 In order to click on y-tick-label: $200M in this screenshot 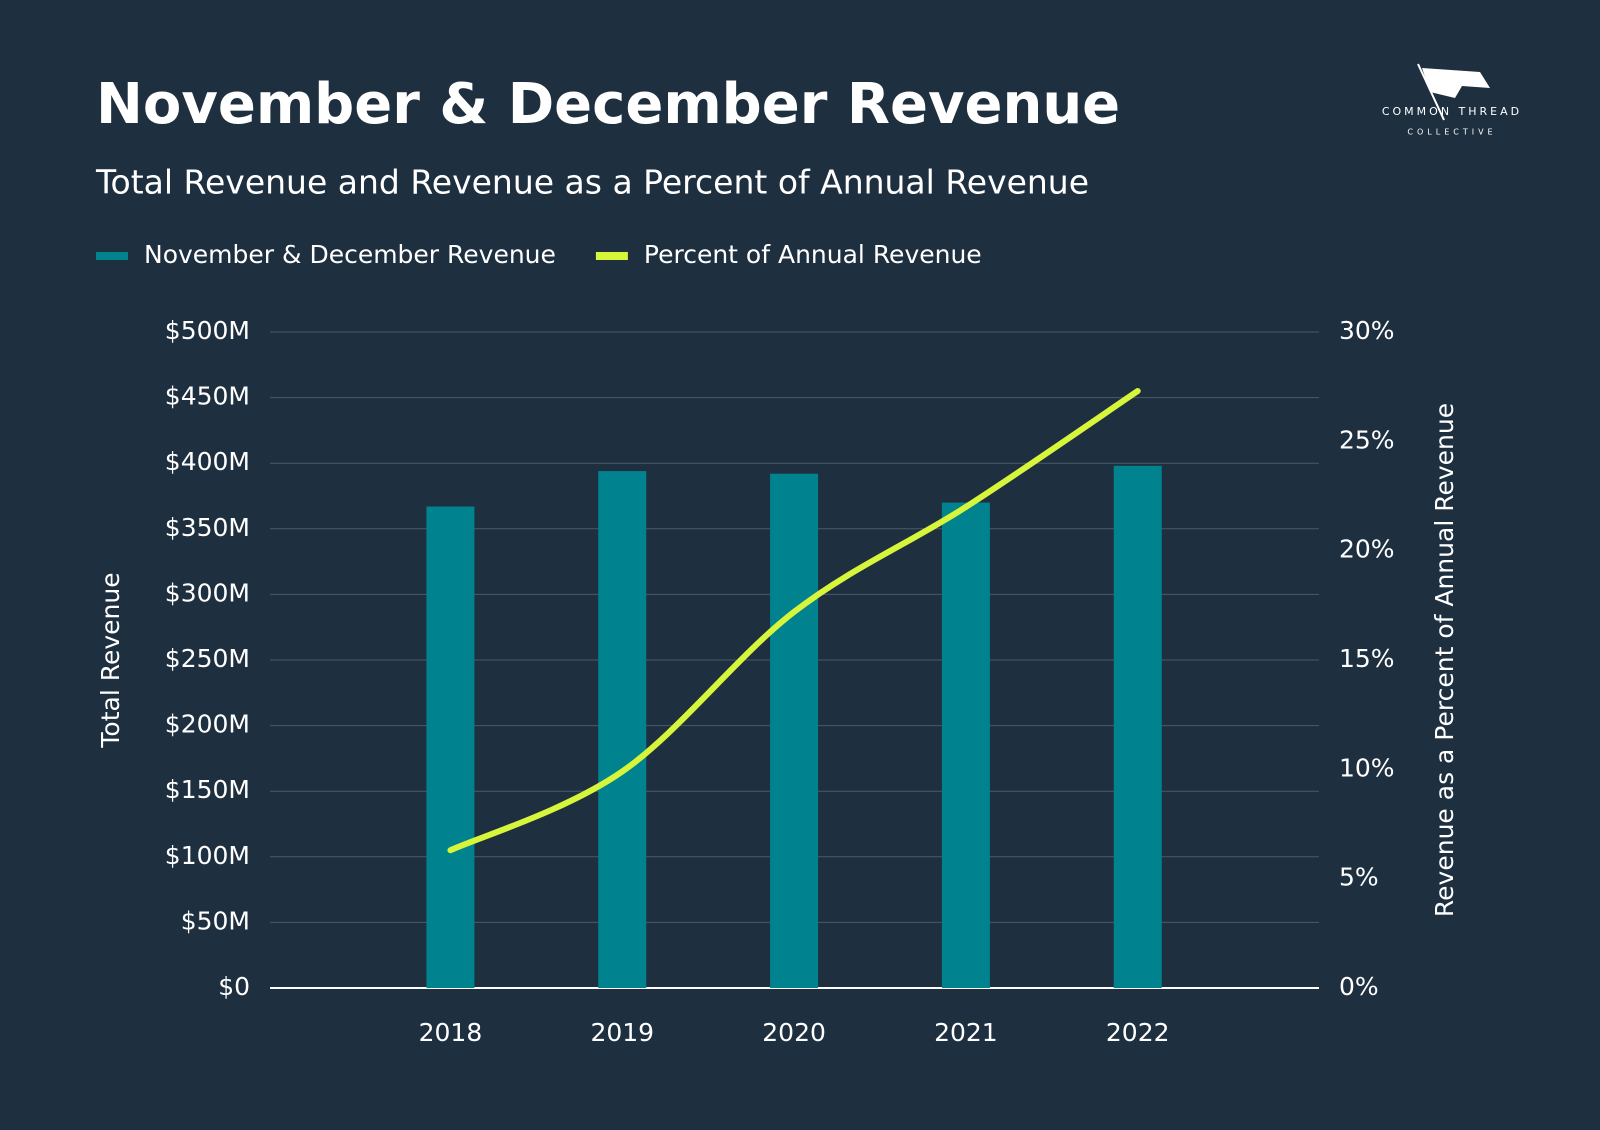, I will do `click(207, 724)`.